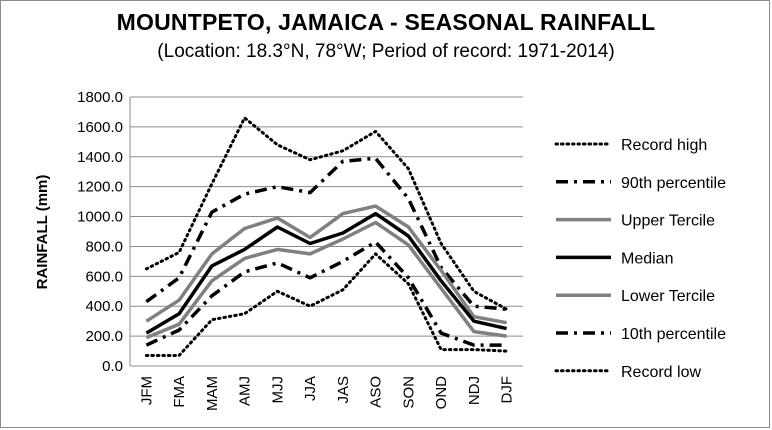  I want to click on series-line-median, so click(326, 273).